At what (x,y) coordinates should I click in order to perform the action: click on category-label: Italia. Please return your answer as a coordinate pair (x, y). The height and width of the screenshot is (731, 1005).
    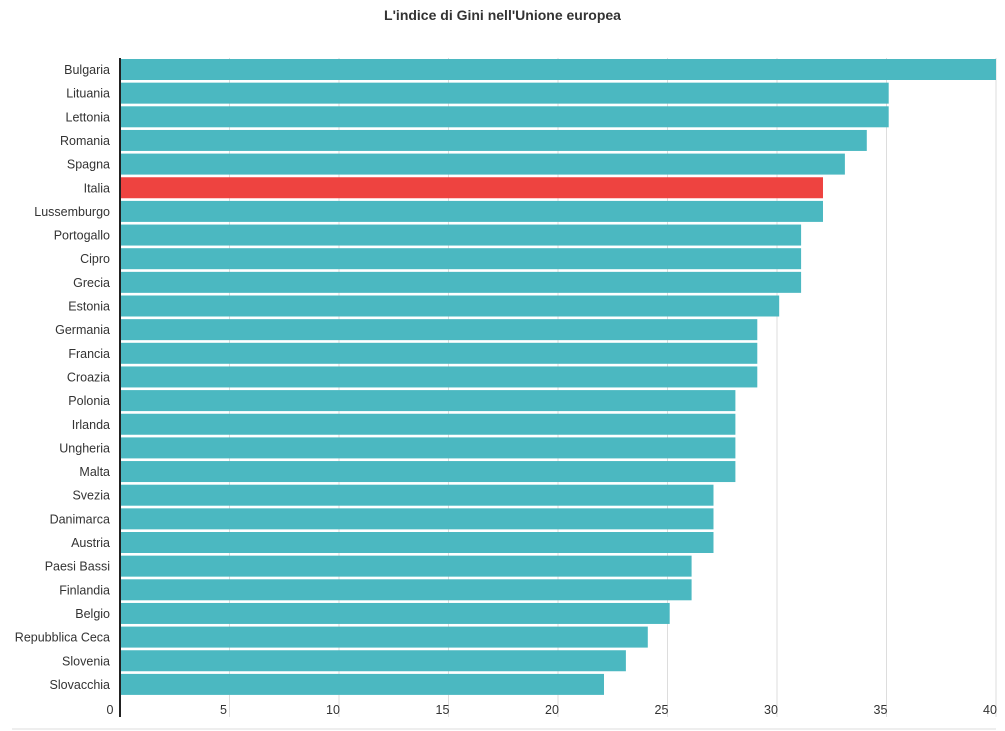
    Looking at the image, I should click on (97, 188).